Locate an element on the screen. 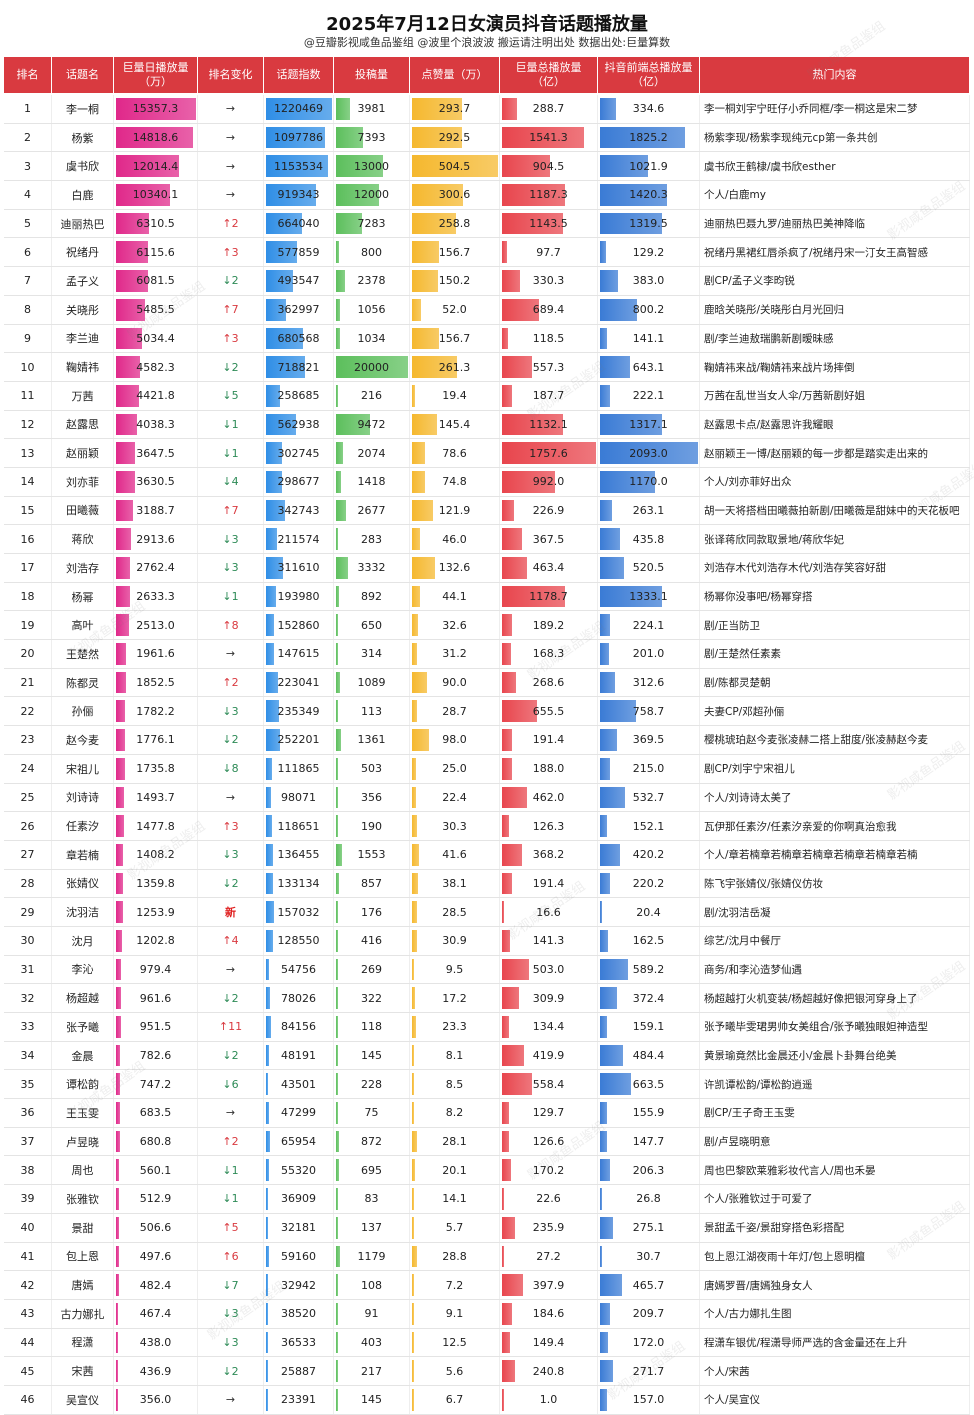 The image size is (974, 1415). header-likes: 点赞量（万） is located at coordinates (455, 75).